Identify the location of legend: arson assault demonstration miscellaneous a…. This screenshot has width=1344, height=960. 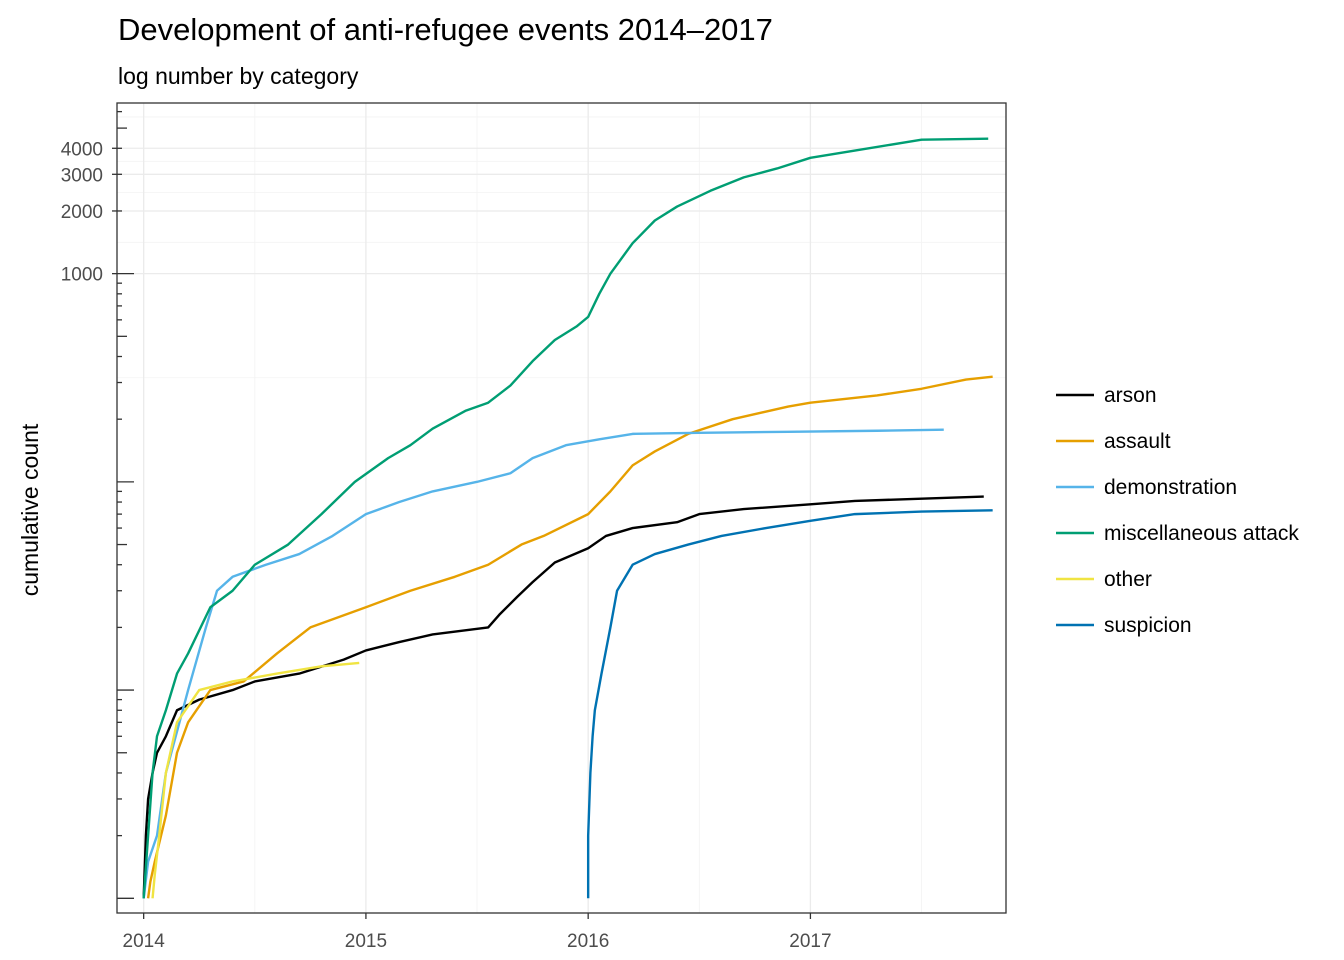
(1177, 510).